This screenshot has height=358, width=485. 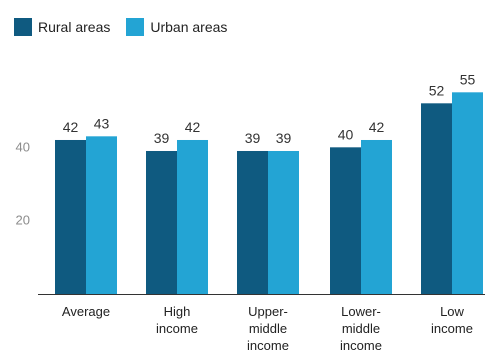 What do you see at coordinates (452, 320) in the screenshot?
I see `category-label-4: Low income` at bounding box center [452, 320].